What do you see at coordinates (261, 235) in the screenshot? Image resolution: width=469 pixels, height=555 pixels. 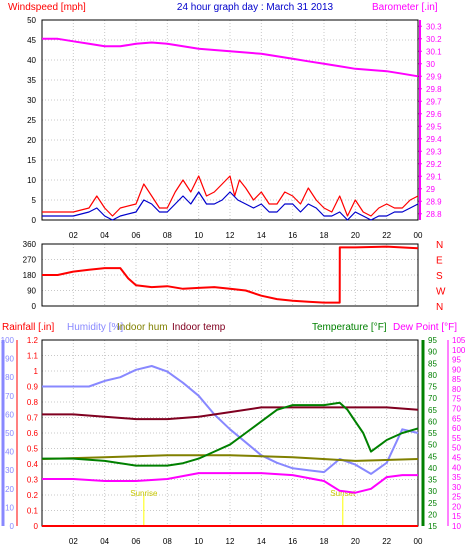 I see `wind-x-tick-label: 14` at bounding box center [261, 235].